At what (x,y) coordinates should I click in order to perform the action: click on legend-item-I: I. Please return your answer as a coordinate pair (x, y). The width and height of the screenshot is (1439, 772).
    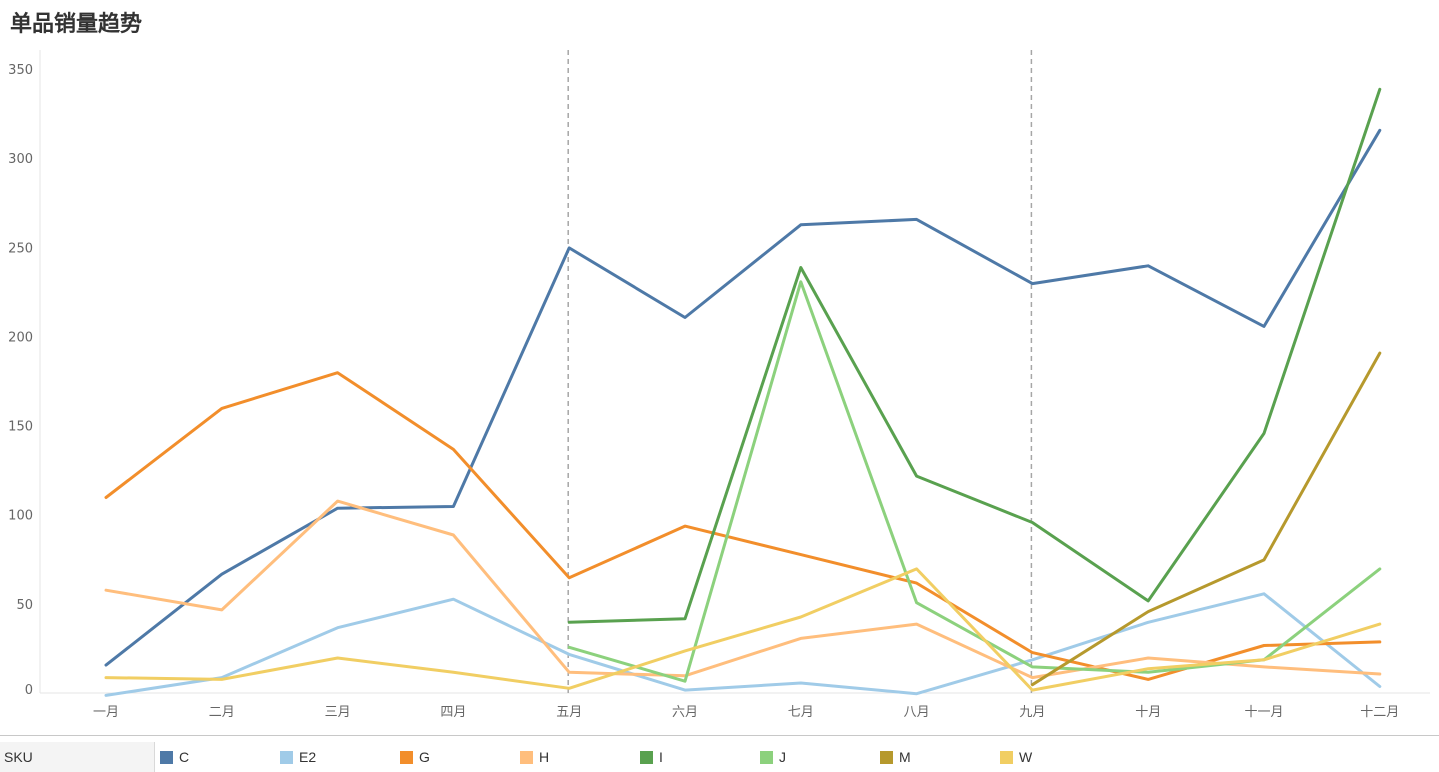
    Looking at the image, I should click on (651, 757).